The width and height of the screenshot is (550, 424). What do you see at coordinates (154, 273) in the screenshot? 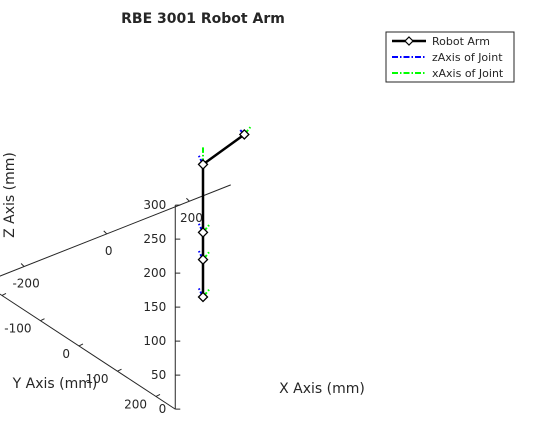
I see `z-tick-label: 200` at bounding box center [154, 273].